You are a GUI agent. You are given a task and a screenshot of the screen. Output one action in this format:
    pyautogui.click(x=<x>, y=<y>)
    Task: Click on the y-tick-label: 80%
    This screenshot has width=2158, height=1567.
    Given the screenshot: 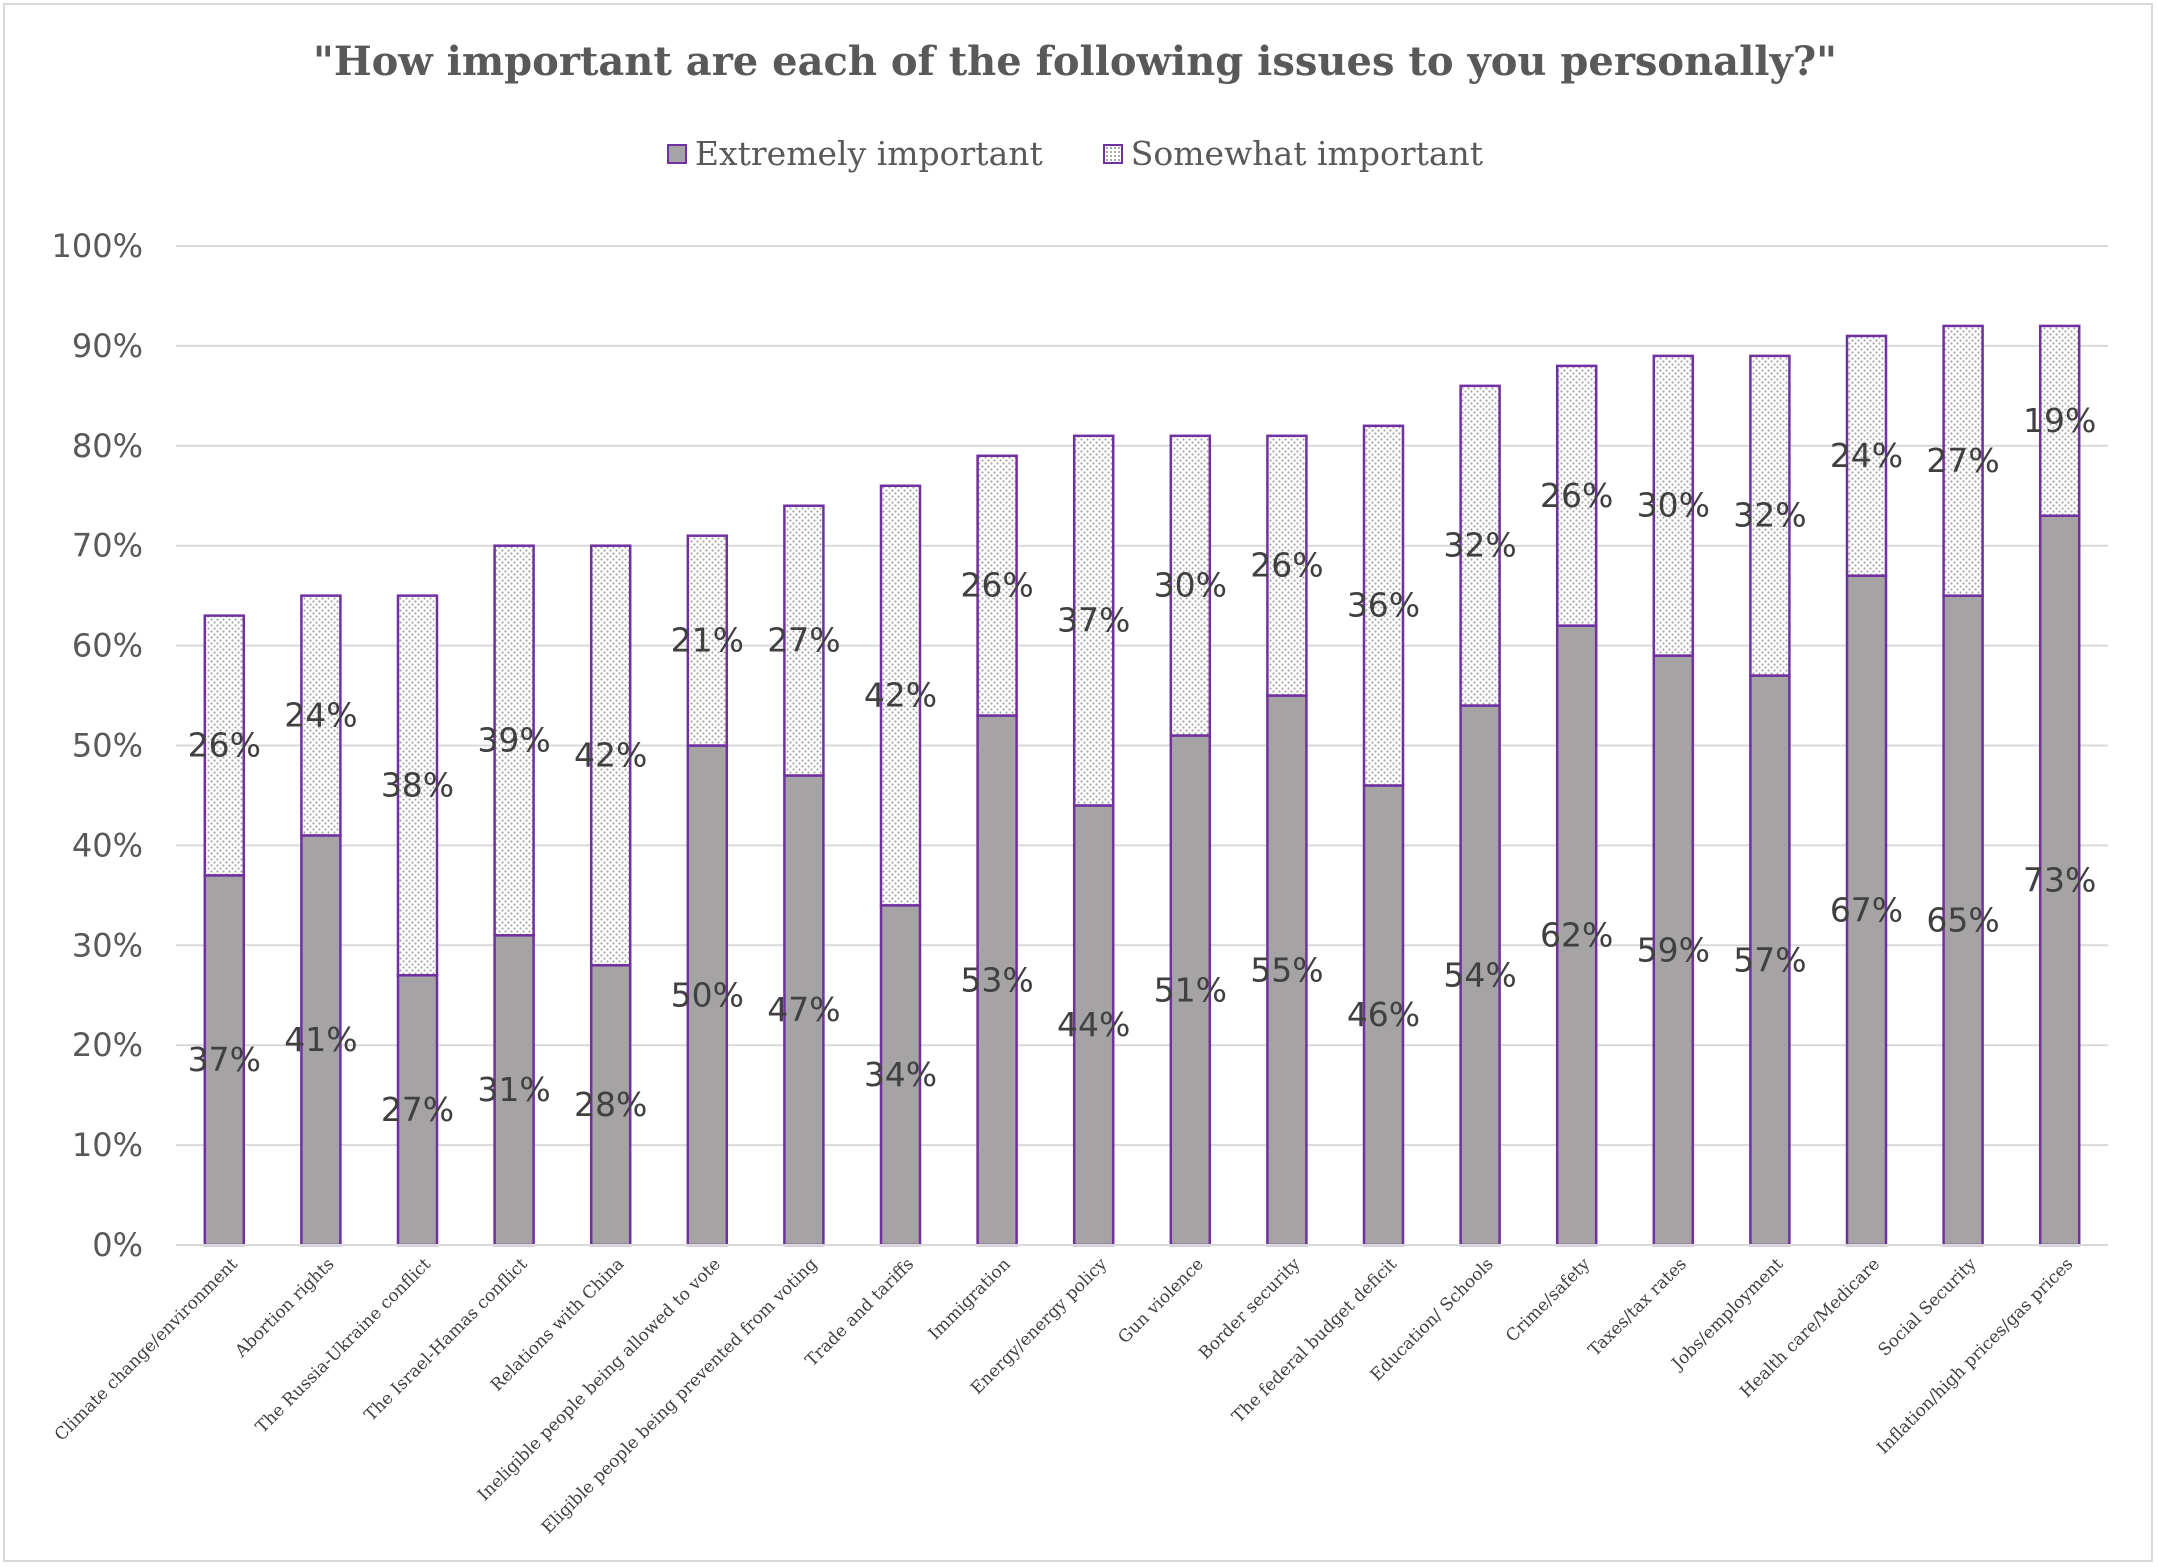 What is the action you would take?
    pyautogui.click(x=107, y=446)
    